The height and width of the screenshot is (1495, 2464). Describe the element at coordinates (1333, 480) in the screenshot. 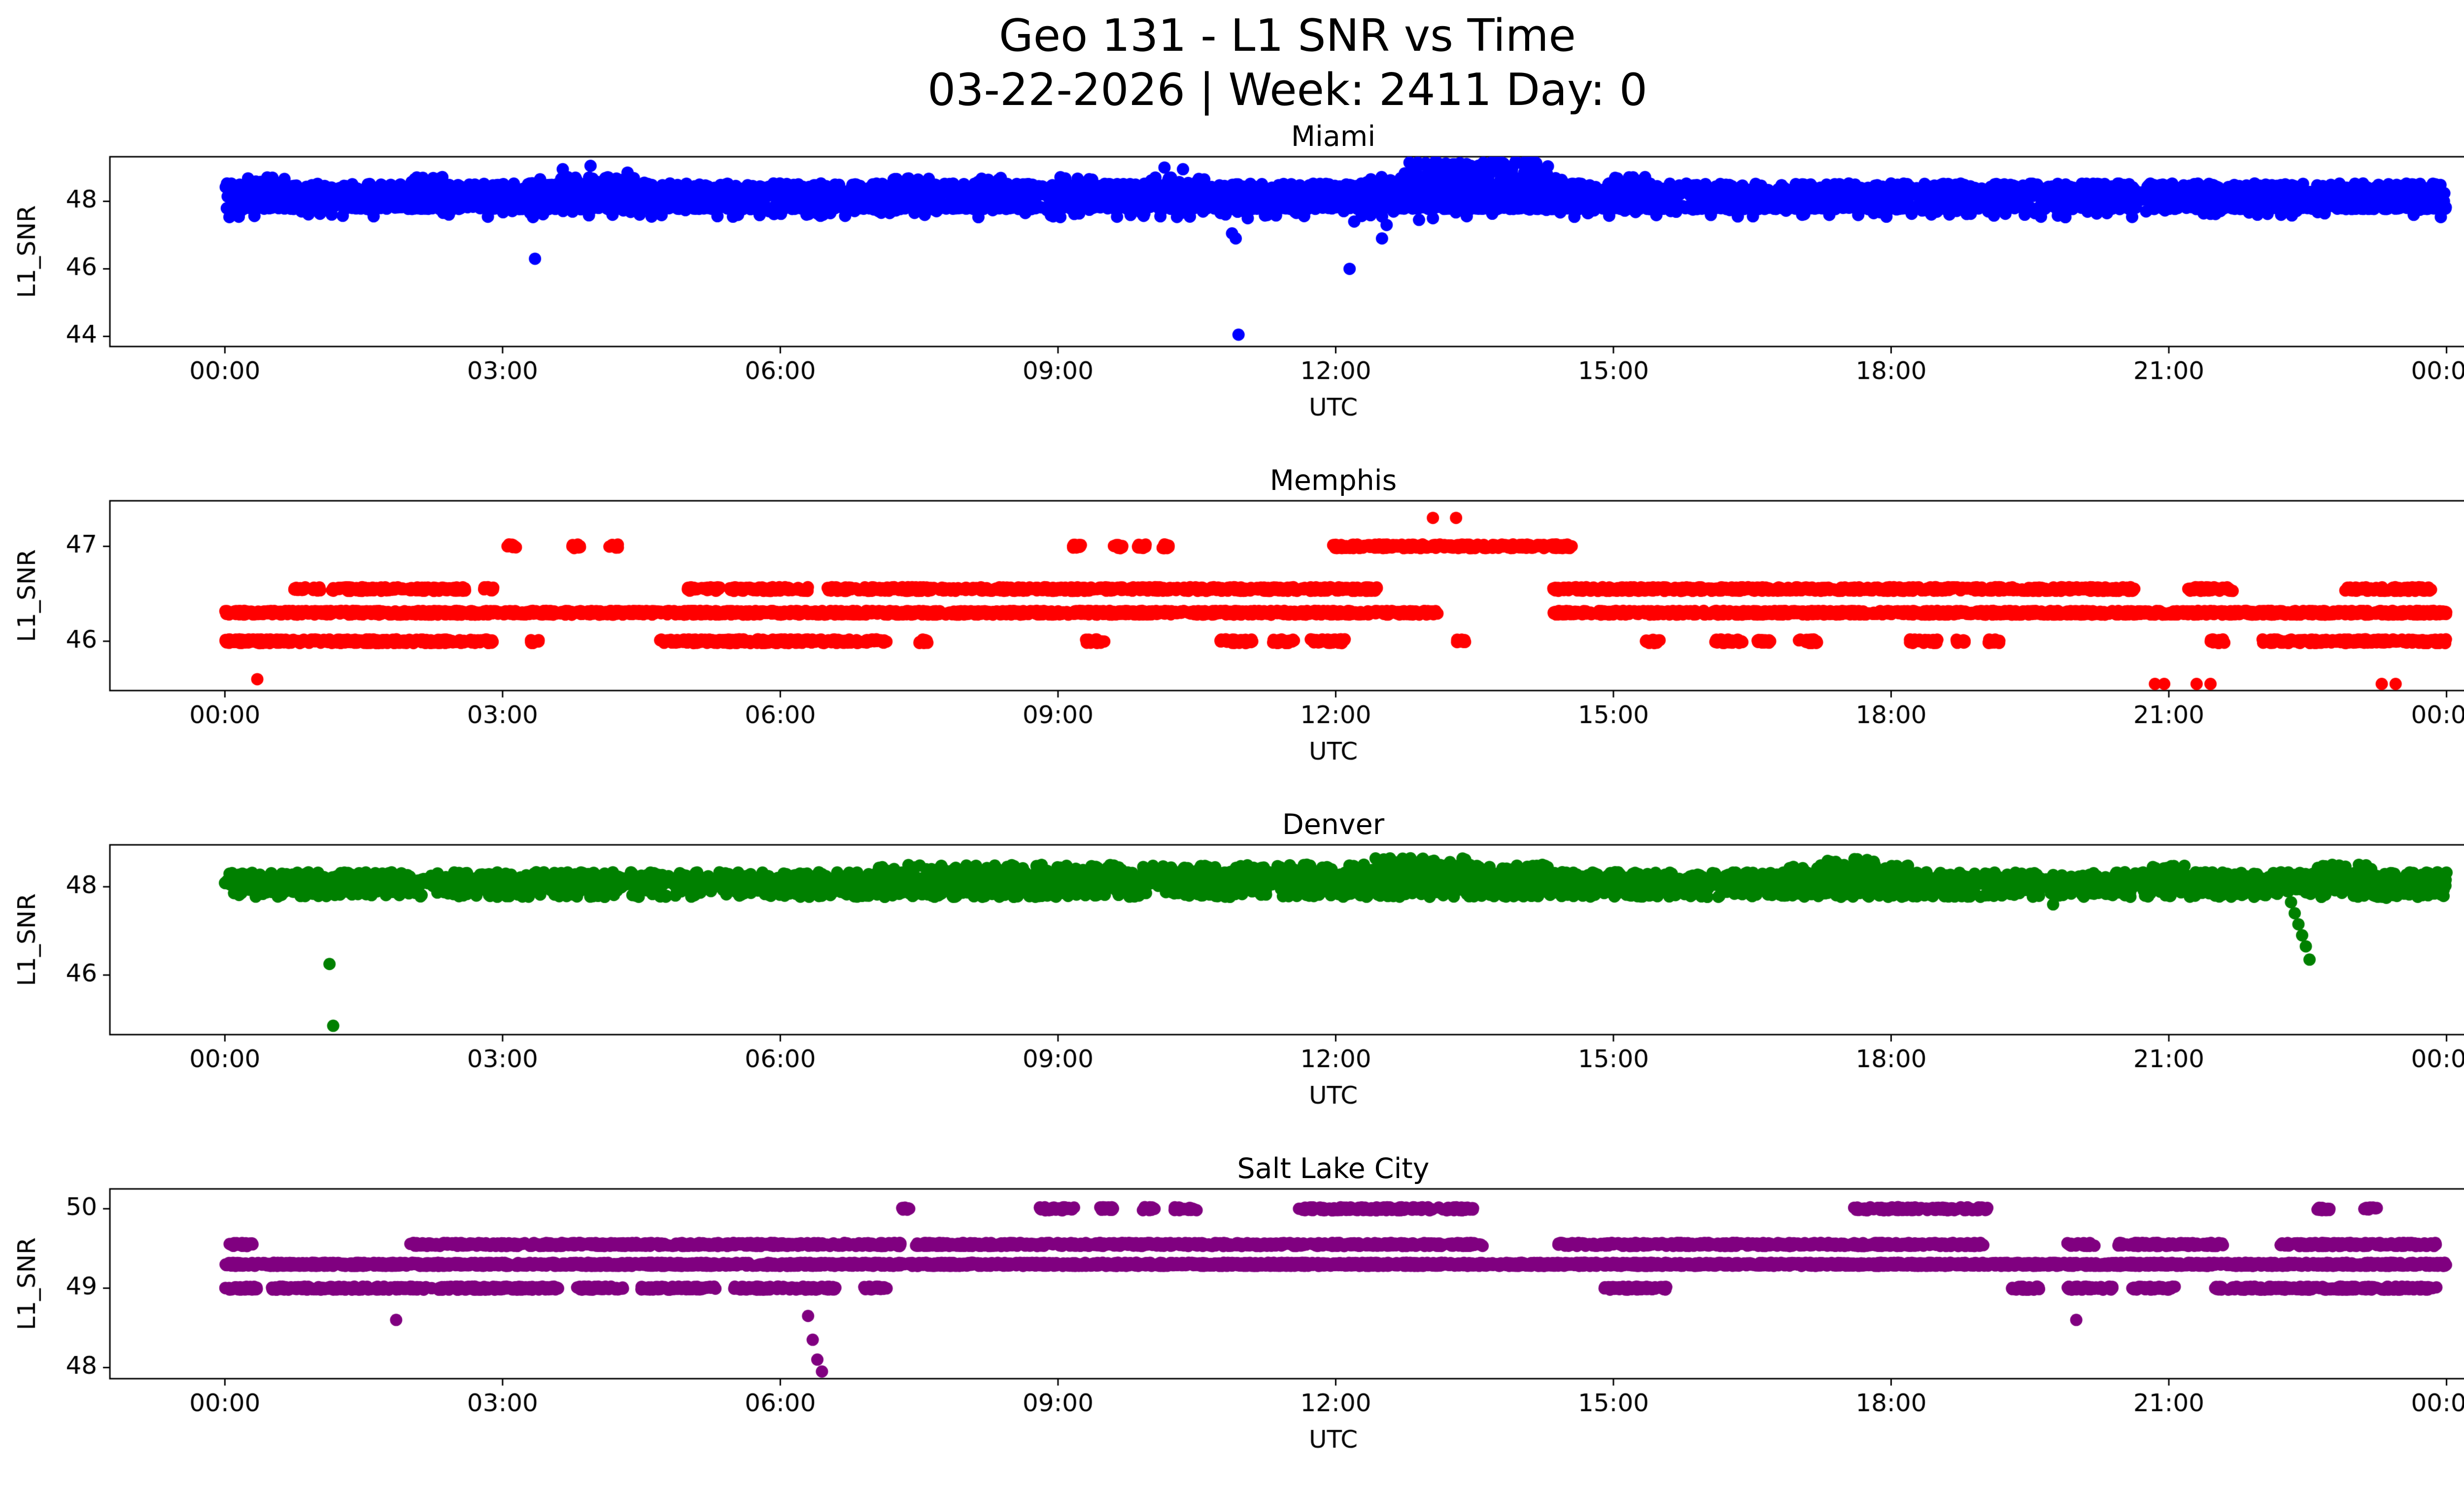

I see `subplot-title-memphis: Memphis` at that location.